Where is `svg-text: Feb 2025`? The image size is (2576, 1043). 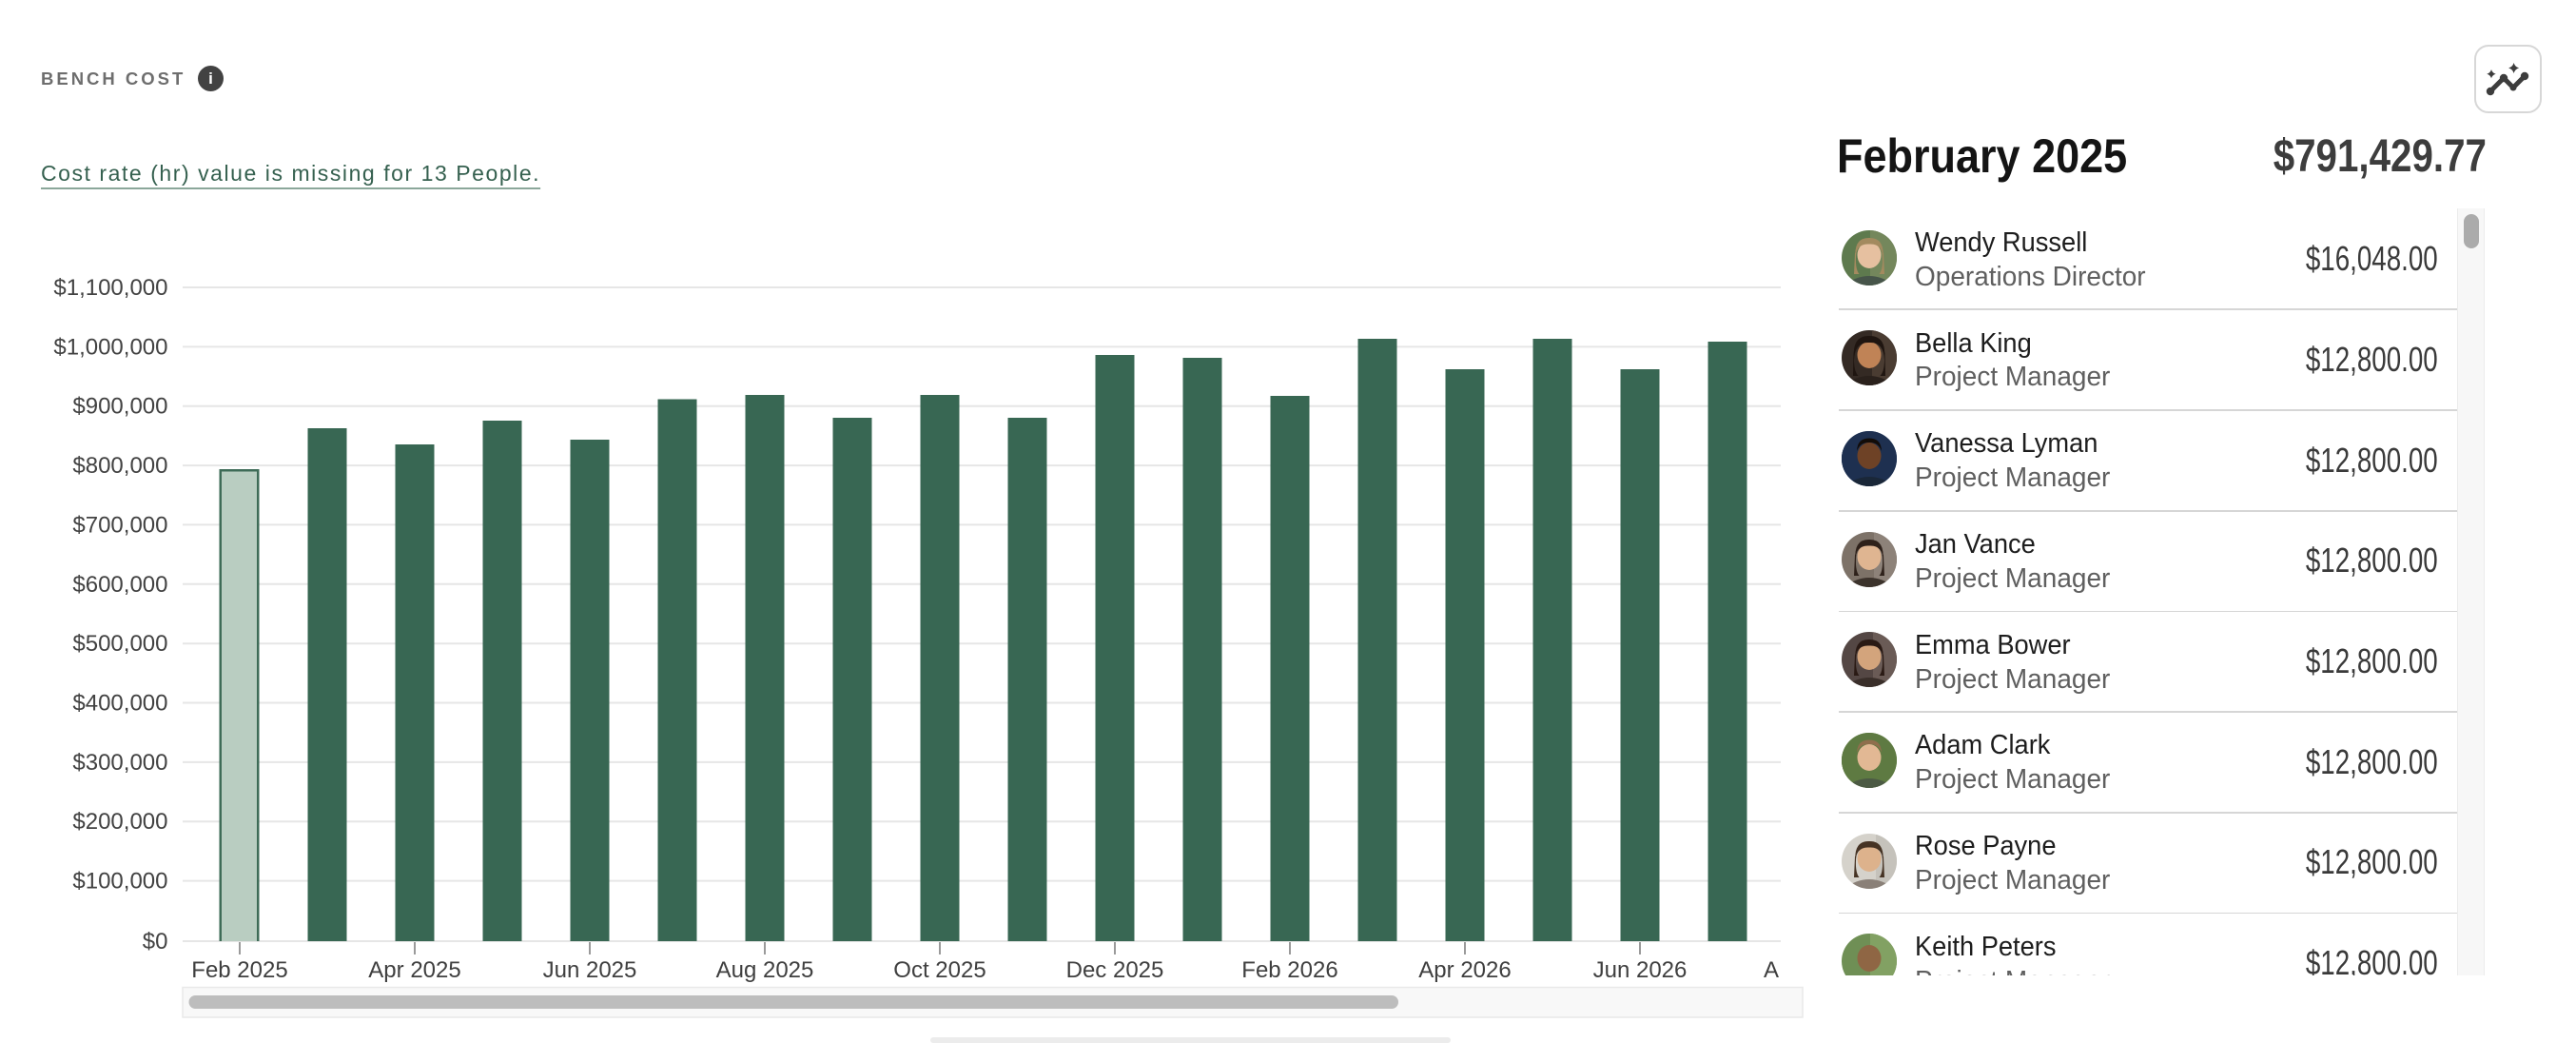 svg-text: Feb 2025 is located at coordinates (239, 970).